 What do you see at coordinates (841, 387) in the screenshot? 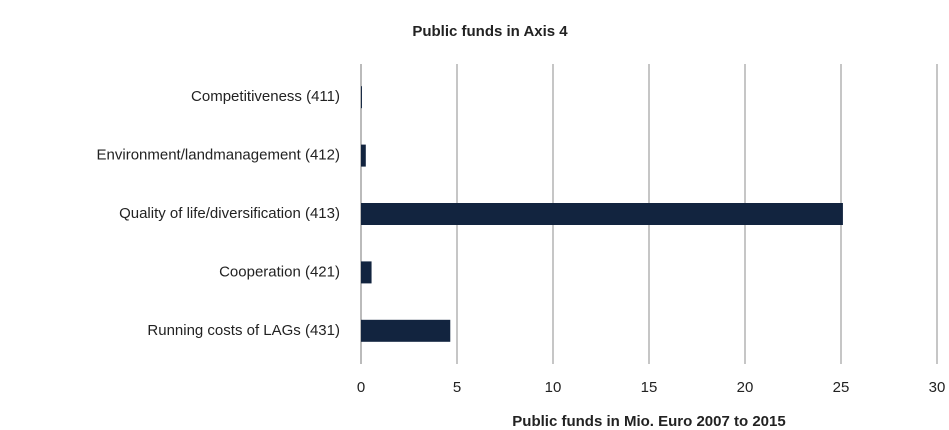
I see `x-tick-label: 25` at bounding box center [841, 387].